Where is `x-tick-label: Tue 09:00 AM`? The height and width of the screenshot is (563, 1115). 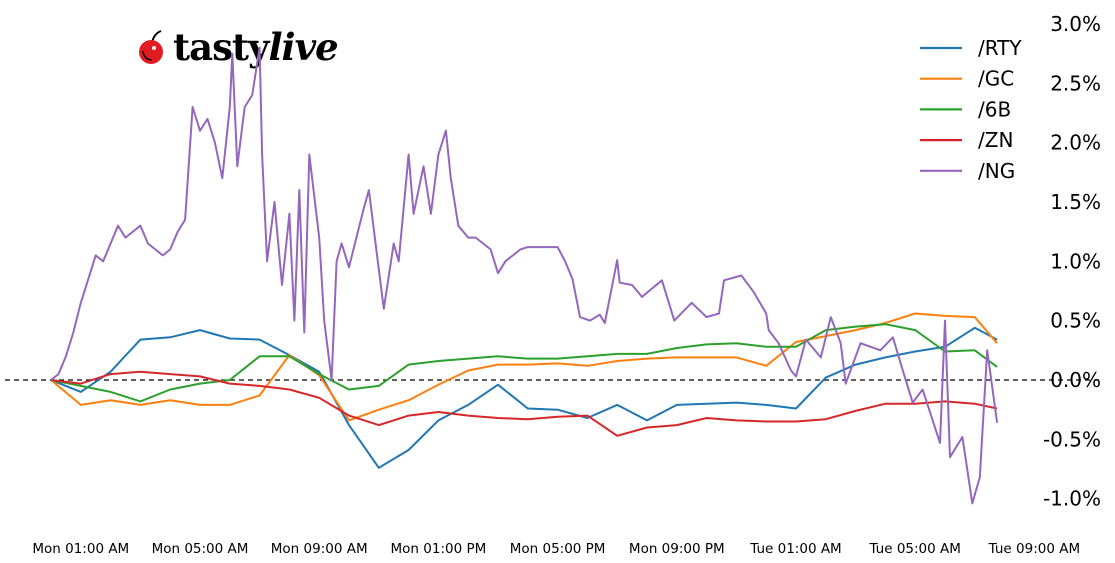 x-tick-label: Tue 09:00 AM is located at coordinates (1034, 549).